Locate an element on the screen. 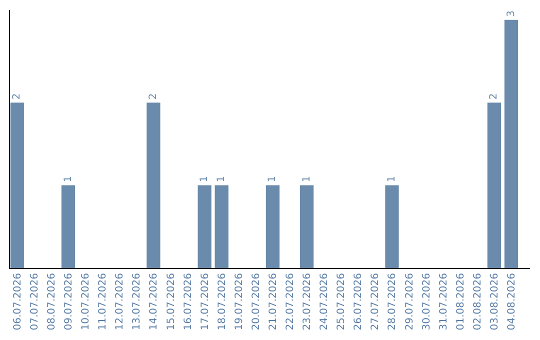  x-tick-label: 26.07.2026 is located at coordinates (358, 301).